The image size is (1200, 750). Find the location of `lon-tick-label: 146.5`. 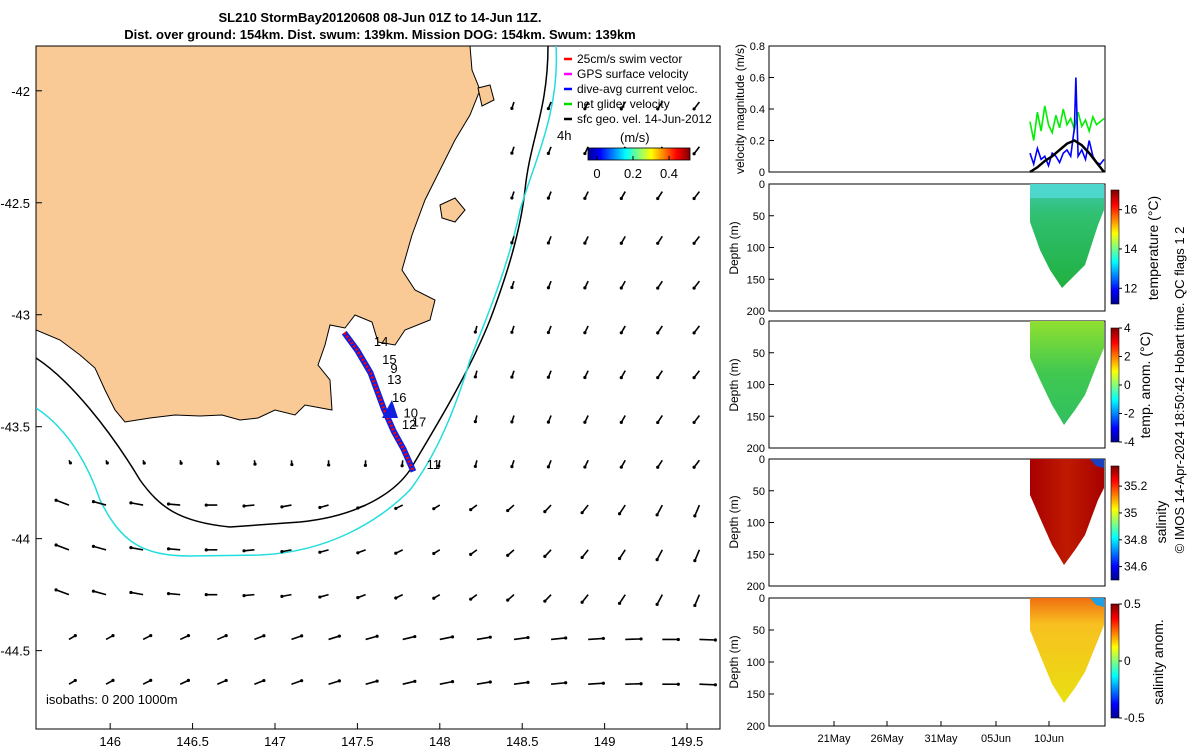

lon-tick-label: 146.5 is located at coordinates (192, 741).